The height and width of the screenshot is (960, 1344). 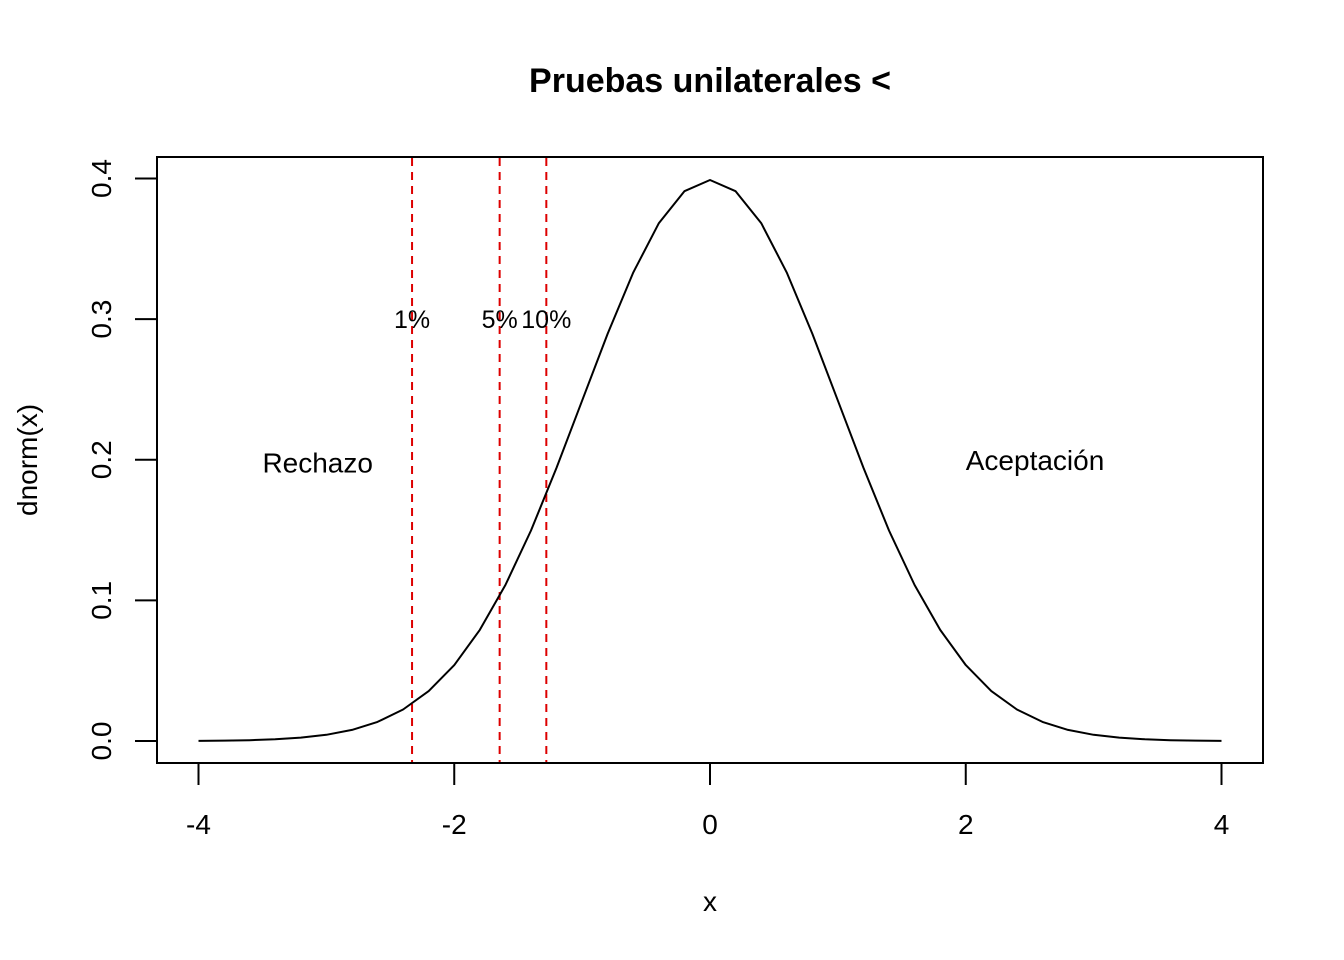 What do you see at coordinates (710, 81) in the screenshot?
I see `chart-title: Pruebas unilaterales <` at bounding box center [710, 81].